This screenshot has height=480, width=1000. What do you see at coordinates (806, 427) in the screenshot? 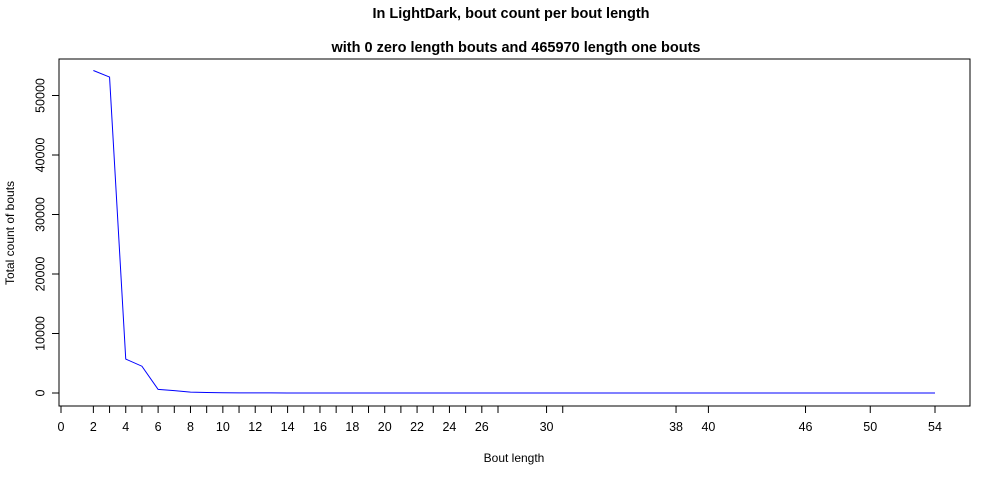
I see `x-tick-label: 46` at bounding box center [806, 427].